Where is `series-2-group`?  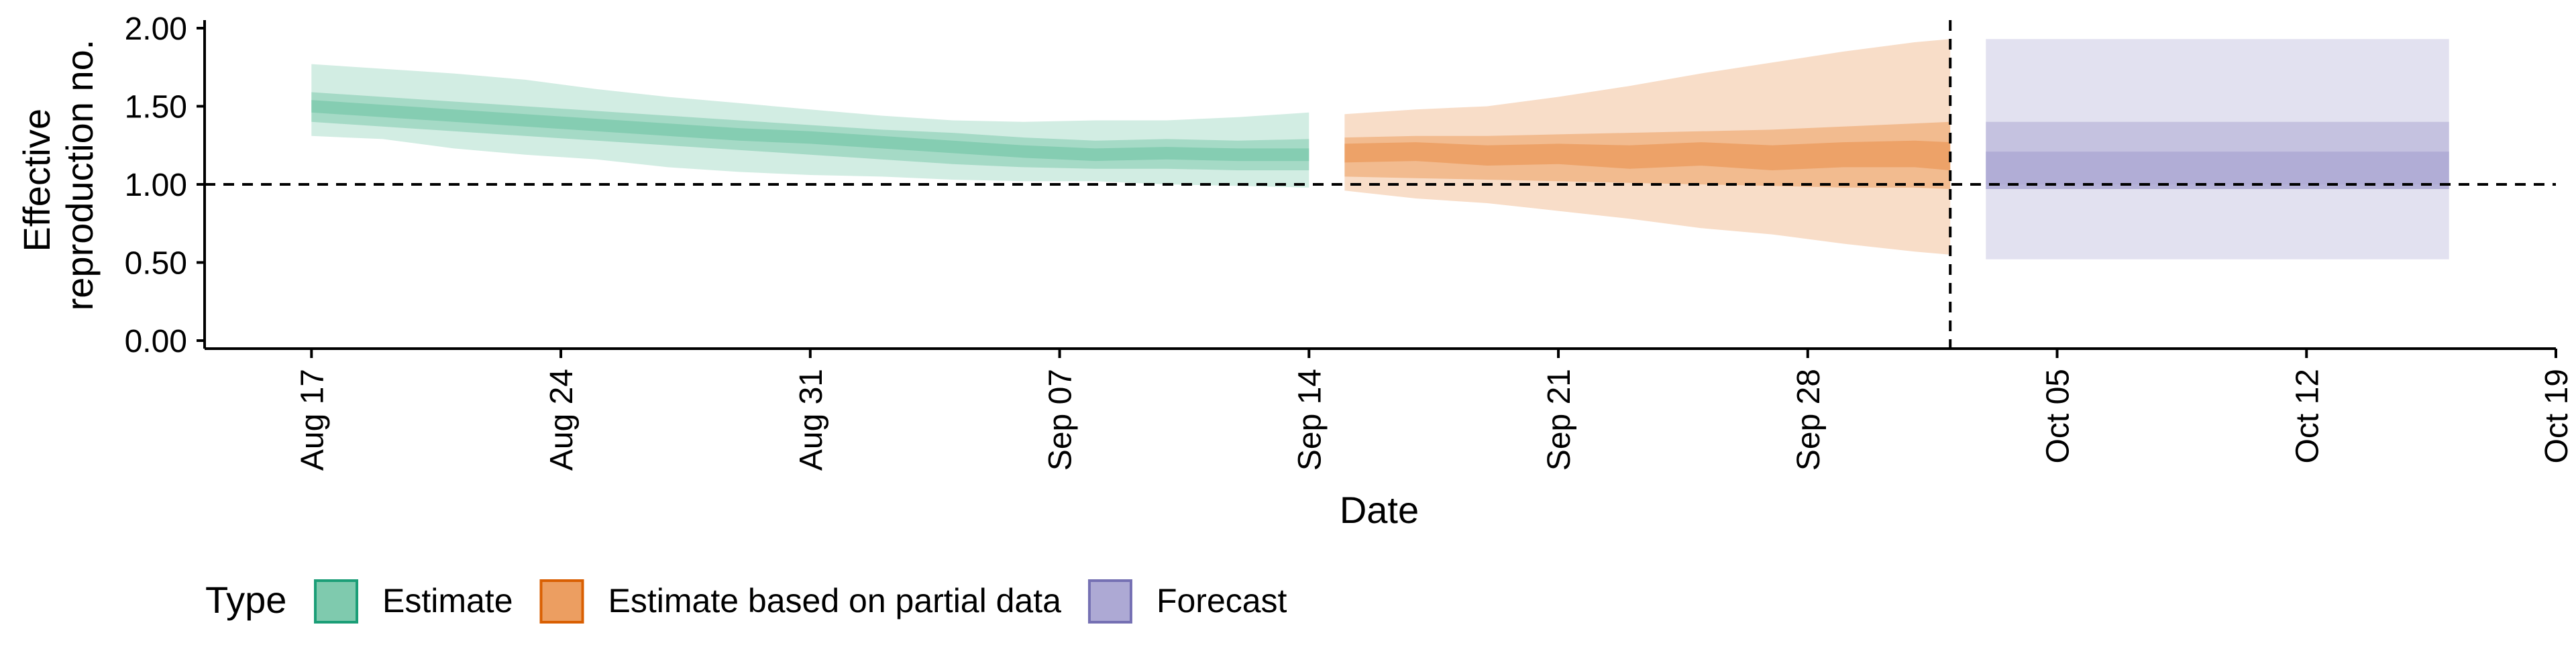
series-2-group is located at coordinates (2217, 149).